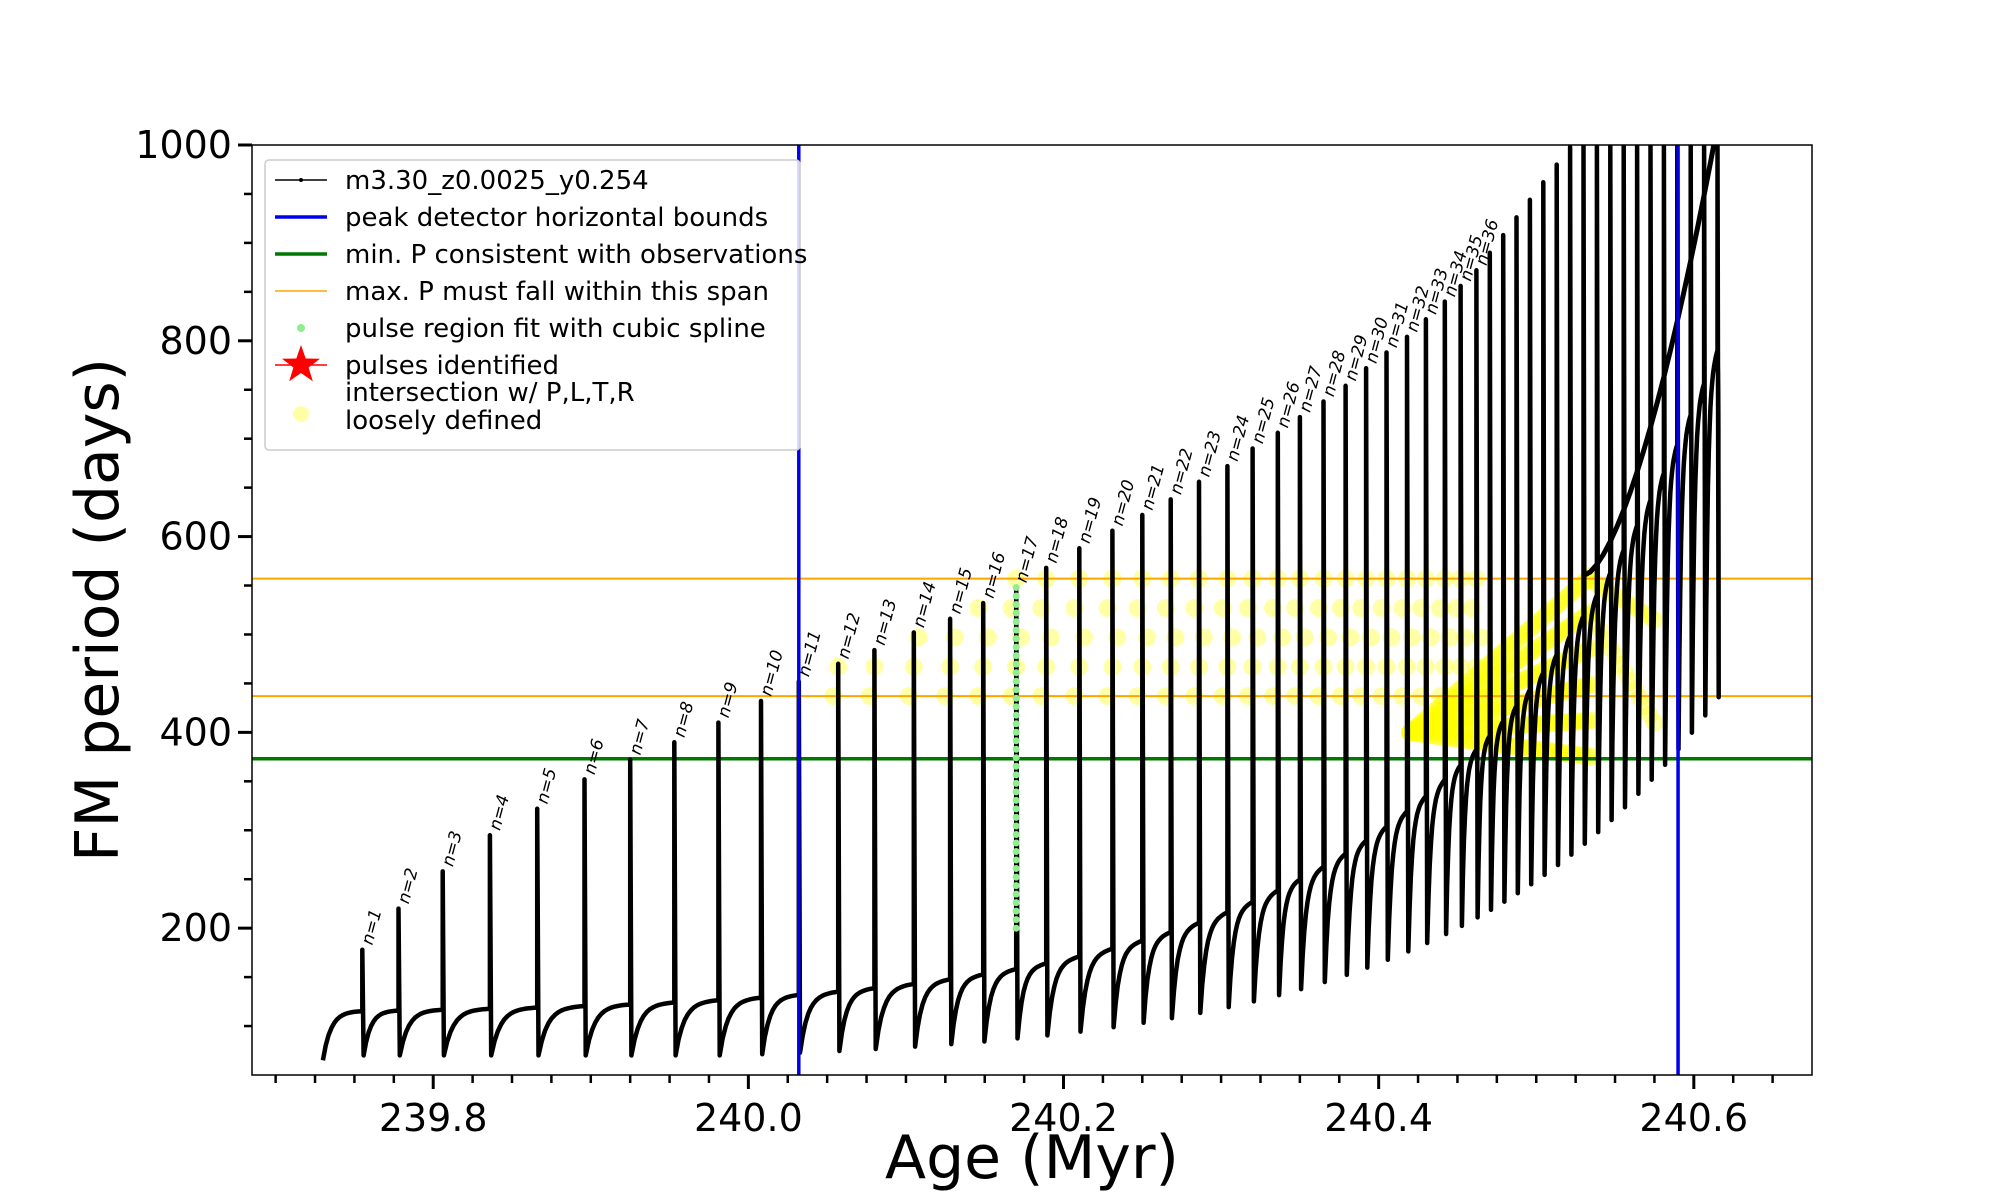 The image size is (2000, 1204). Describe the element at coordinates (195, 928) in the screenshot. I see `y-tick-label: 200` at that location.